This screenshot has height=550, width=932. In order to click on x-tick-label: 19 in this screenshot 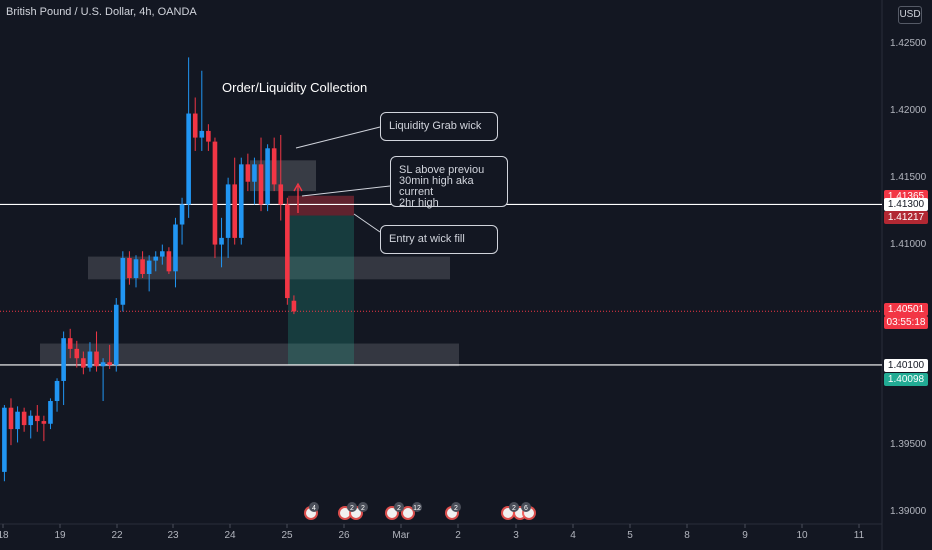, I will do `click(60, 535)`.